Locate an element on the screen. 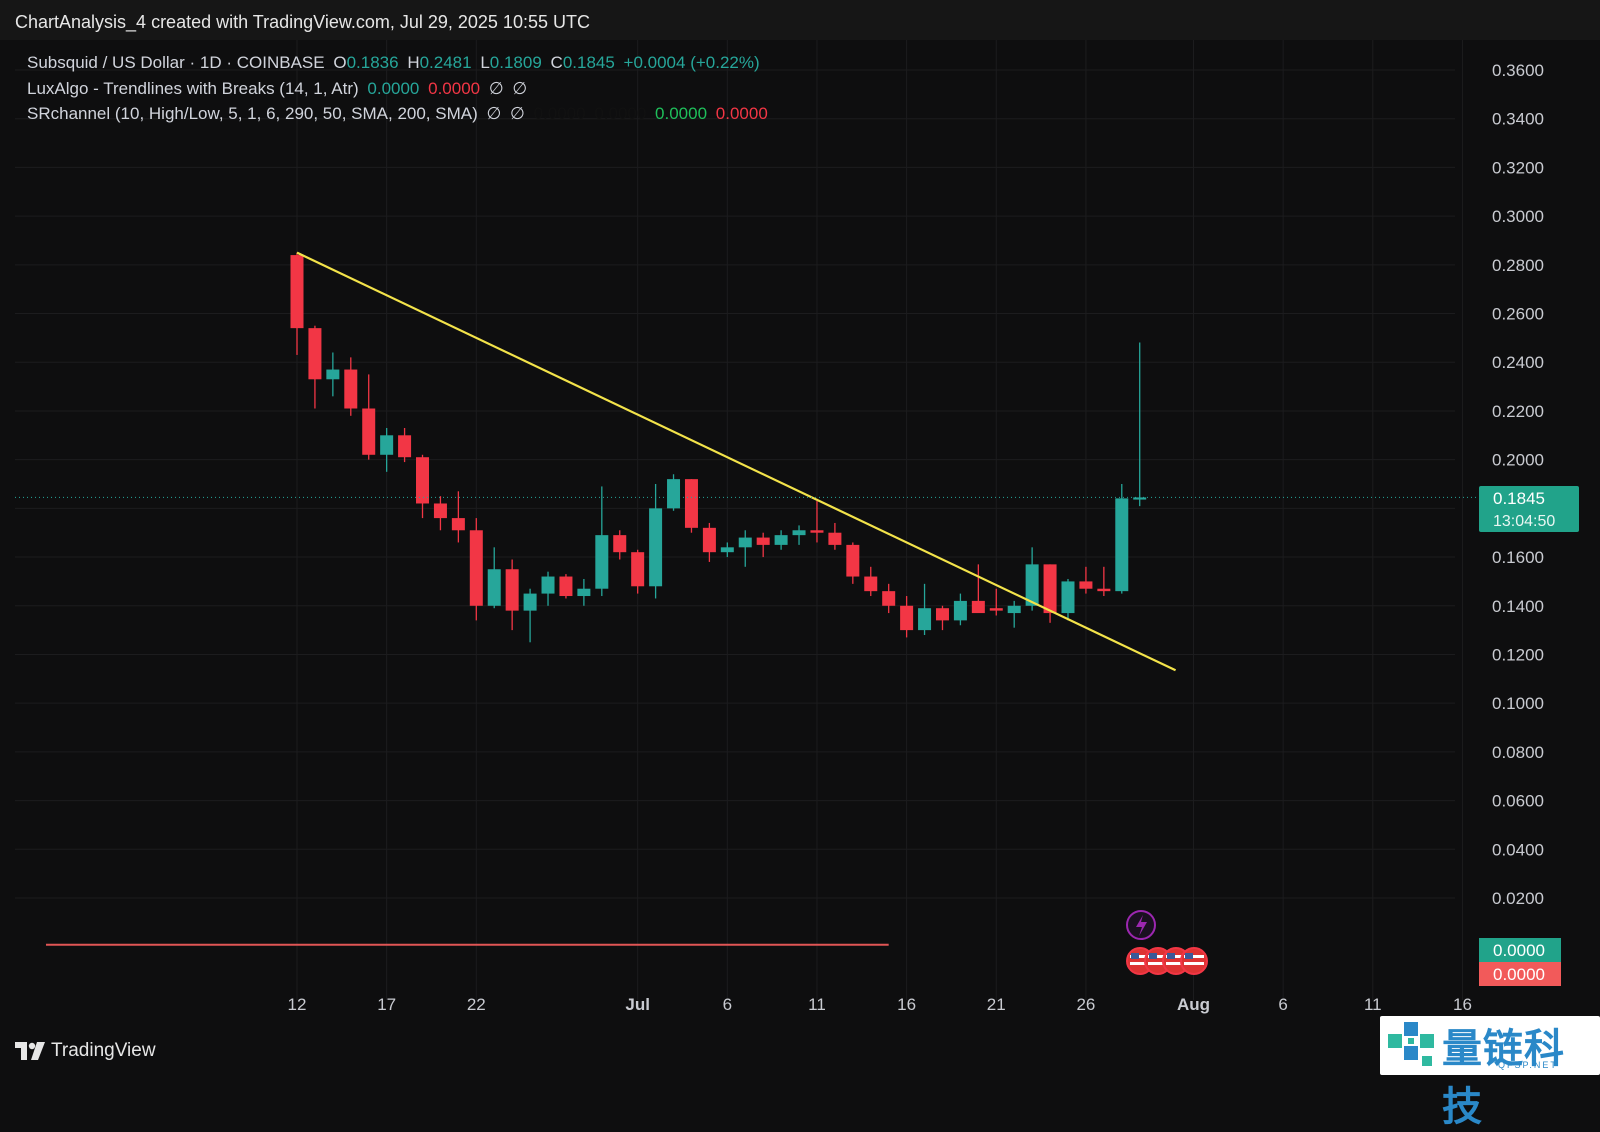 The height and width of the screenshot is (1132, 1600). time-tick-label: Aug is located at coordinates (1193, 1004).